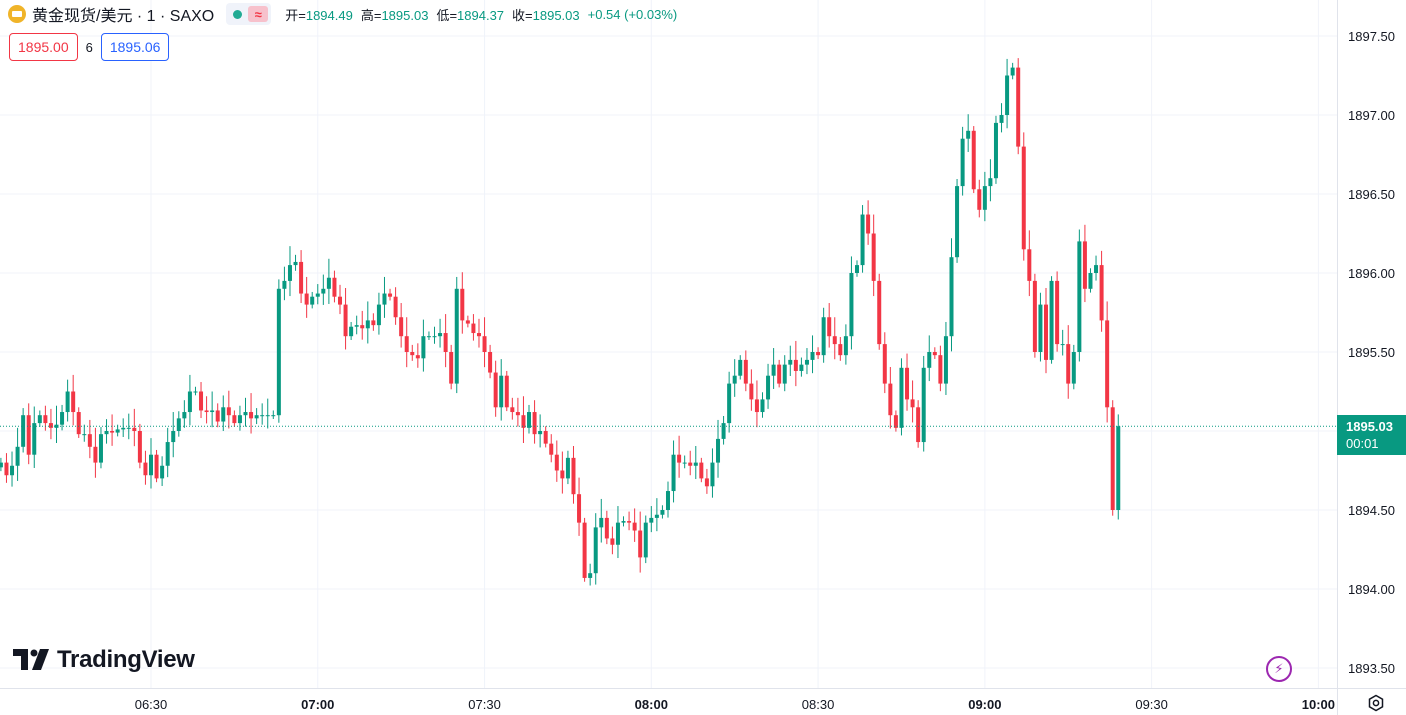 The height and width of the screenshot is (715, 1406). I want to click on settings-gear-icon, so click(1376, 703).